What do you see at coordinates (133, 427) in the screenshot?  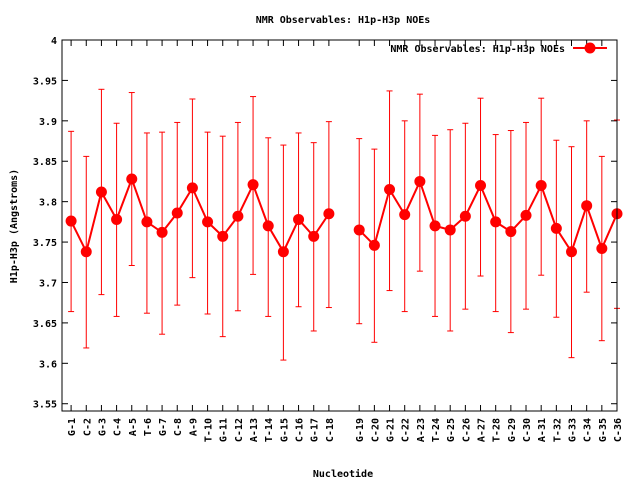 I see `x-tick-label: A-5` at bounding box center [133, 427].